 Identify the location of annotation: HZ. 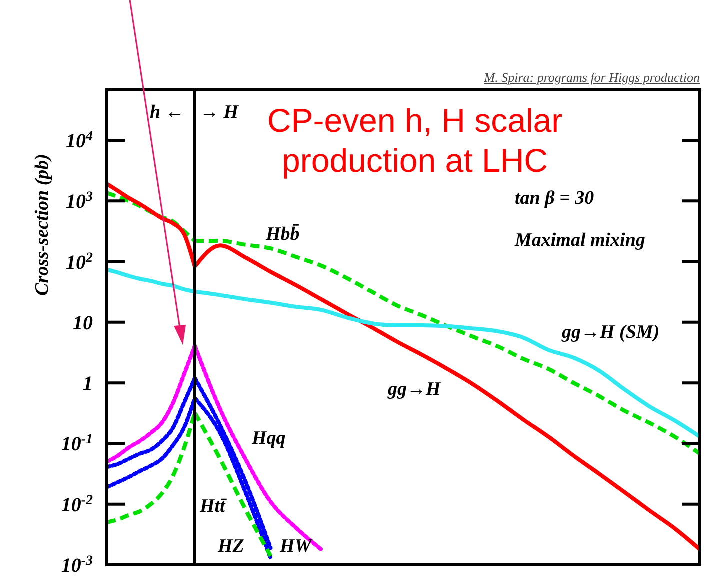
(231, 546).